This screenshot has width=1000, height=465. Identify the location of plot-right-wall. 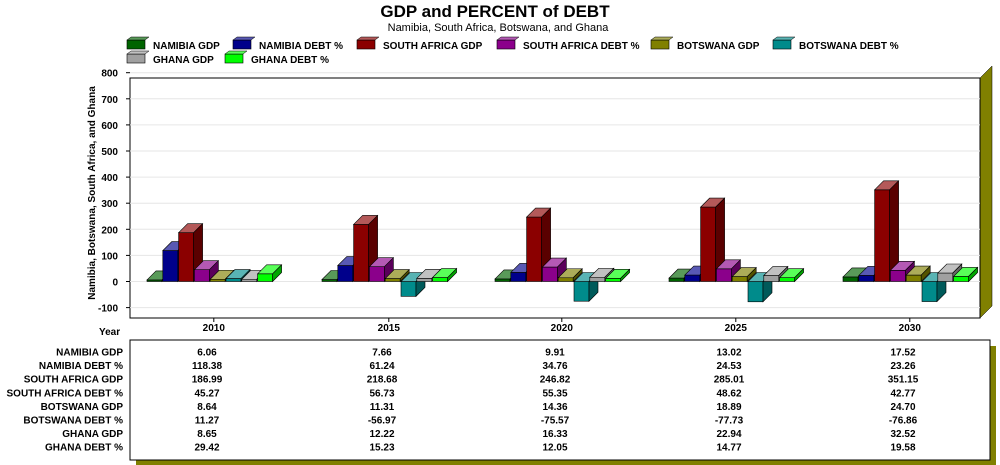
(986, 192).